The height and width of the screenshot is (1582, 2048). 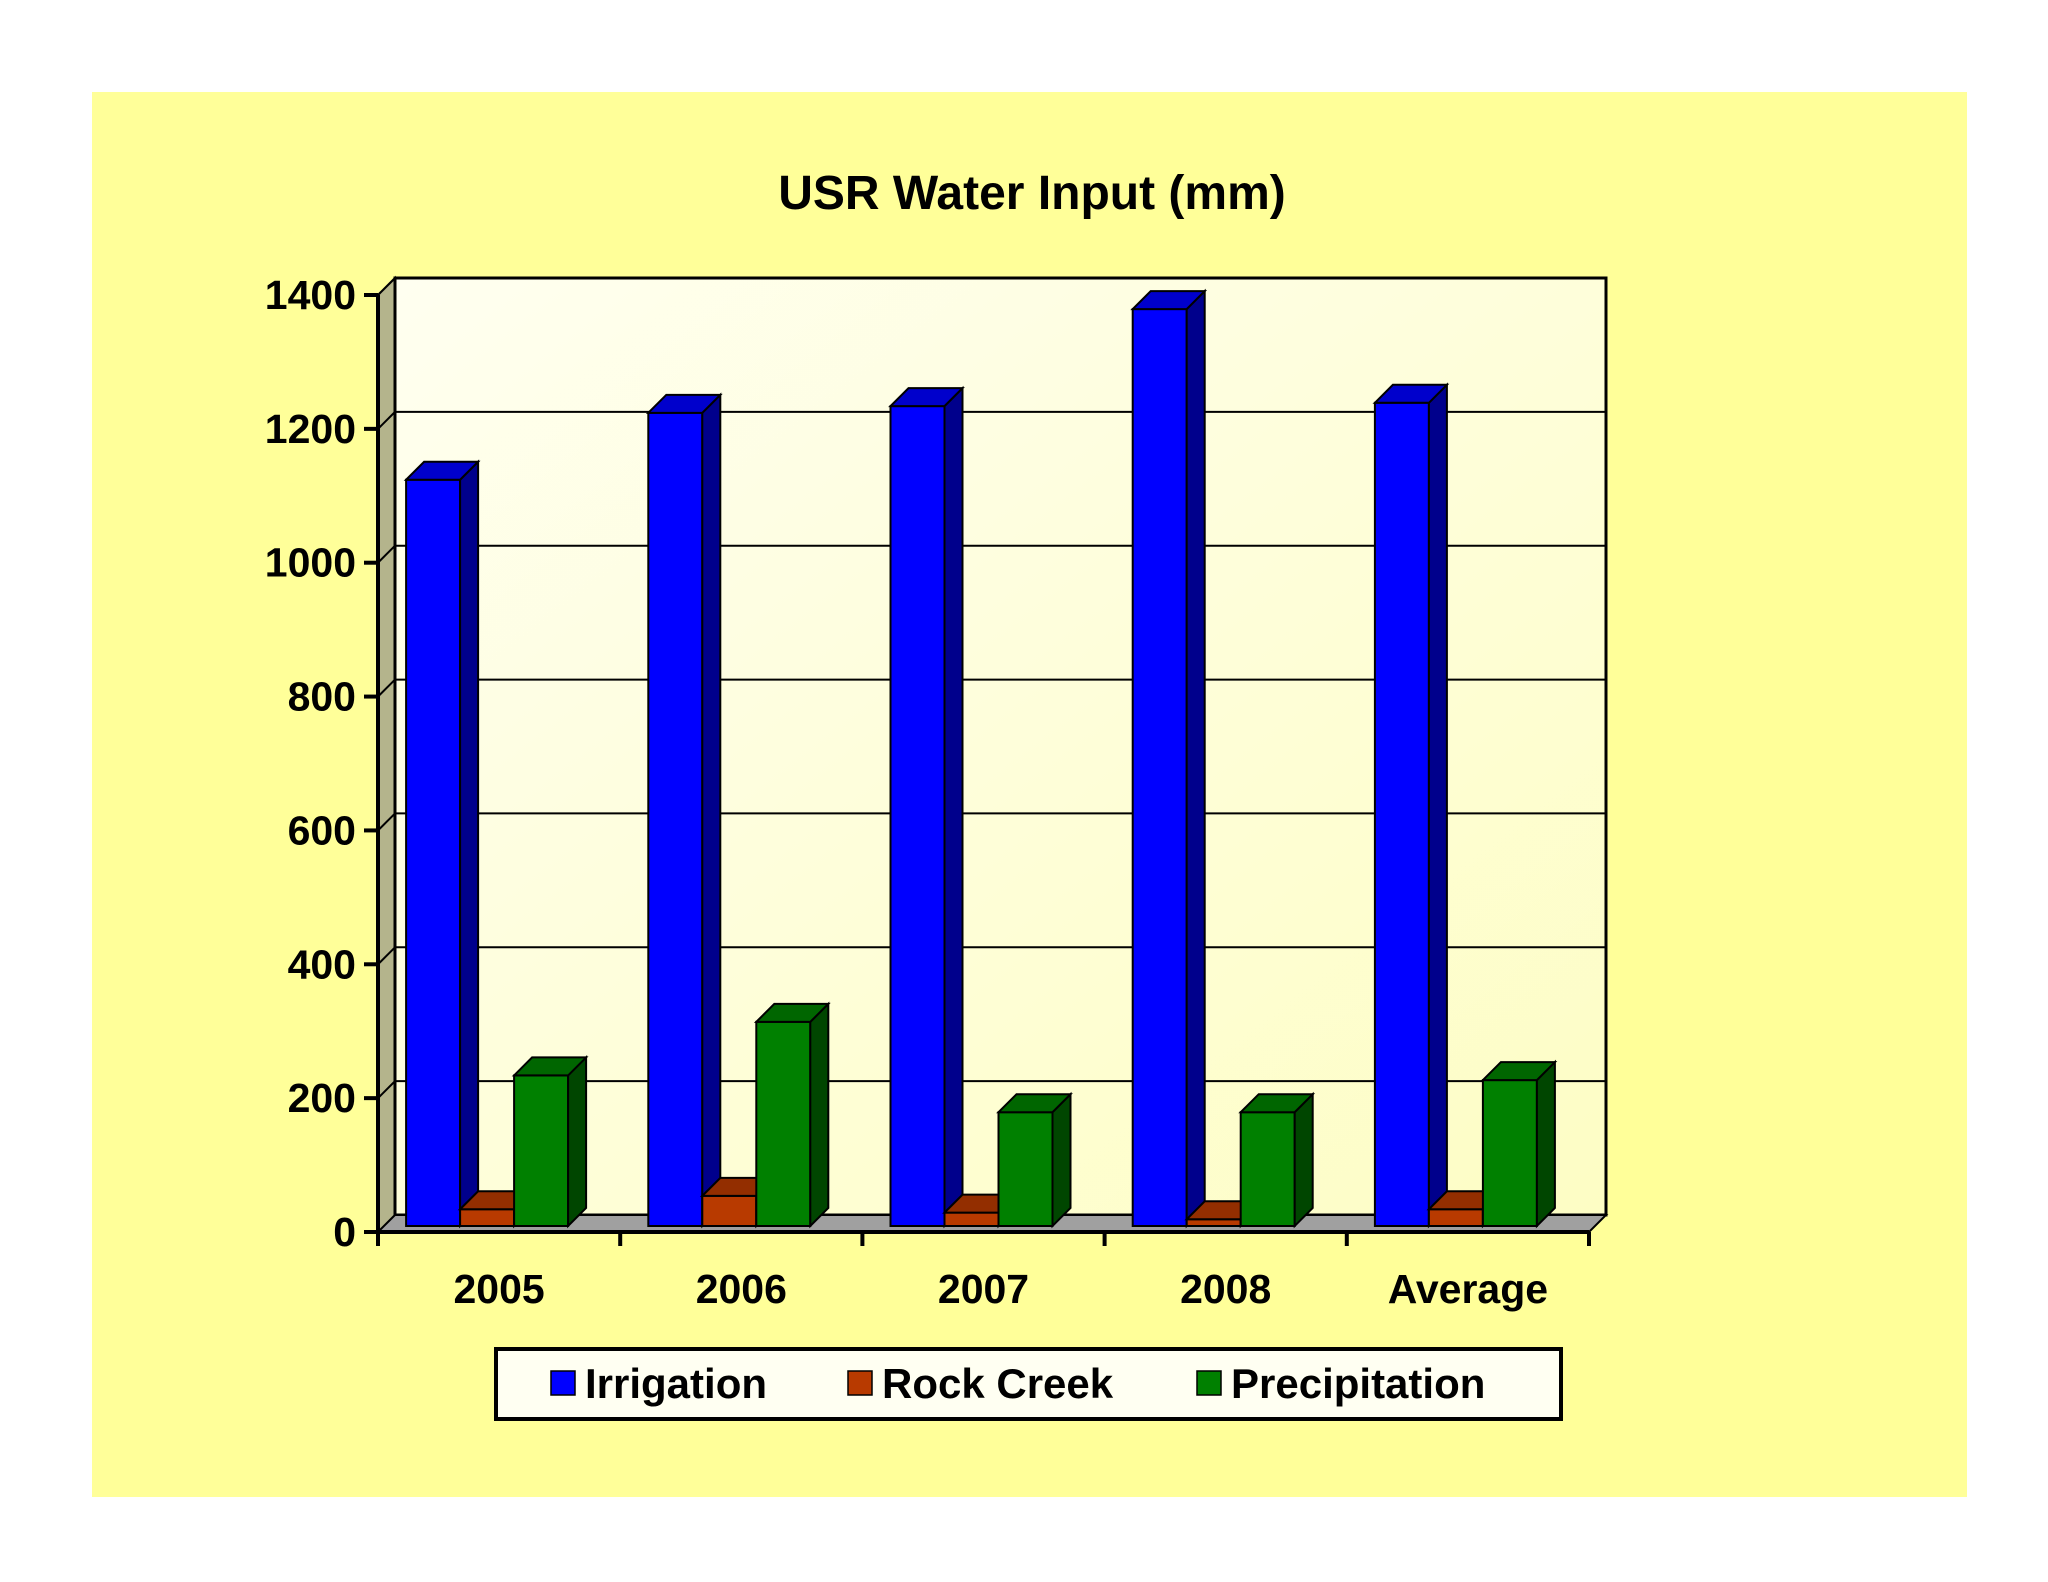 I want to click on x-tick-label: 2005, so click(x=498, y=1289).